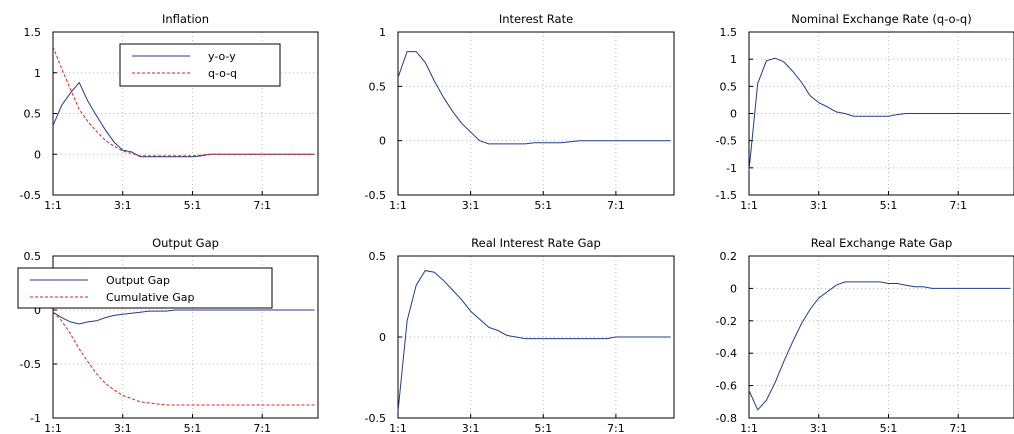  Describe the element at coordinates (881, 19) in the screenshot. I see `chart-title: Nominal Exchange Rate (q-o-q)` at that location.